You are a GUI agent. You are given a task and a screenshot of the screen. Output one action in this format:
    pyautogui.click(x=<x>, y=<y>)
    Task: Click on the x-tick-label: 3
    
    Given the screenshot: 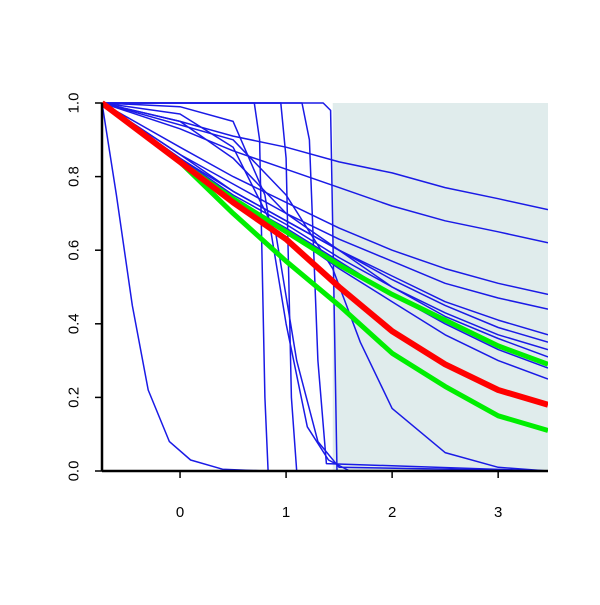 What is the action you would take?
    pyautogui.click(x=498, y=512)
    